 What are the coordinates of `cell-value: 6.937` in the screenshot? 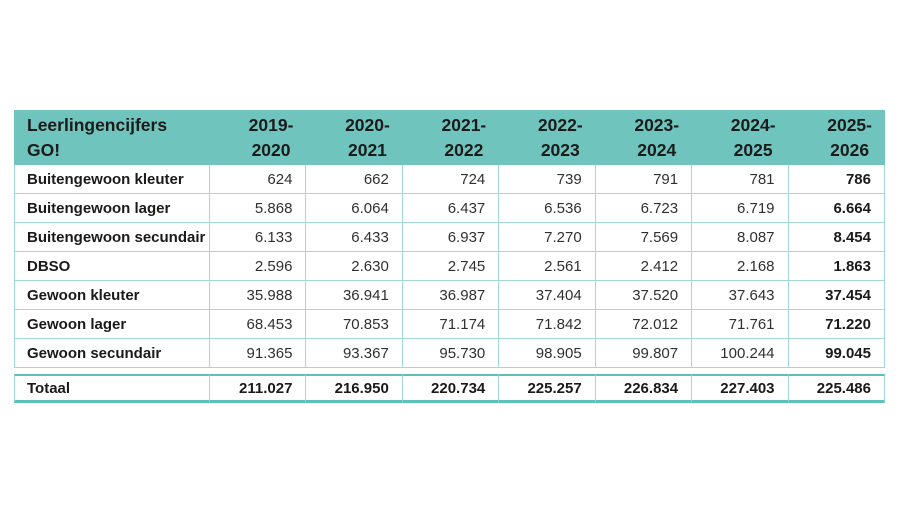 It's located at (451, 237).